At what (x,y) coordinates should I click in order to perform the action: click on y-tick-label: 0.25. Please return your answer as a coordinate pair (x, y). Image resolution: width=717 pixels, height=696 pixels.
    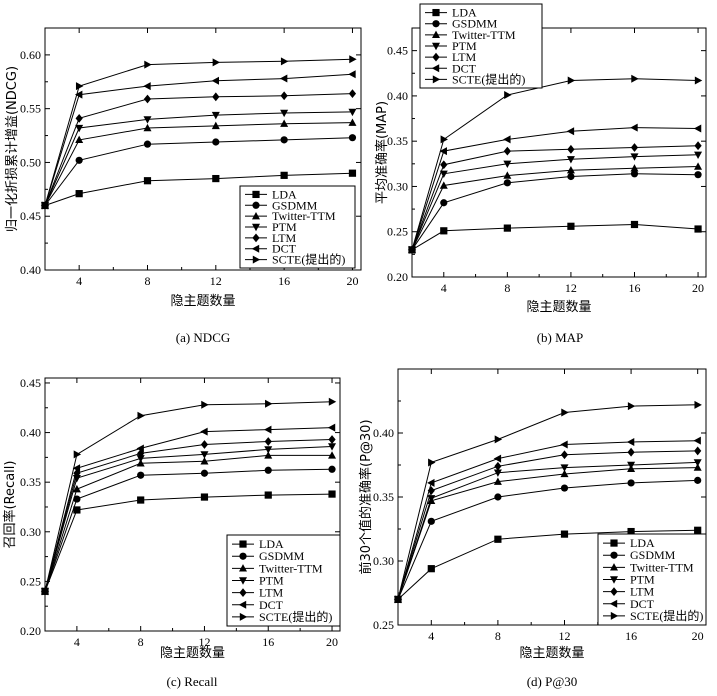
    Looking at the image, I should click on (397, 232).